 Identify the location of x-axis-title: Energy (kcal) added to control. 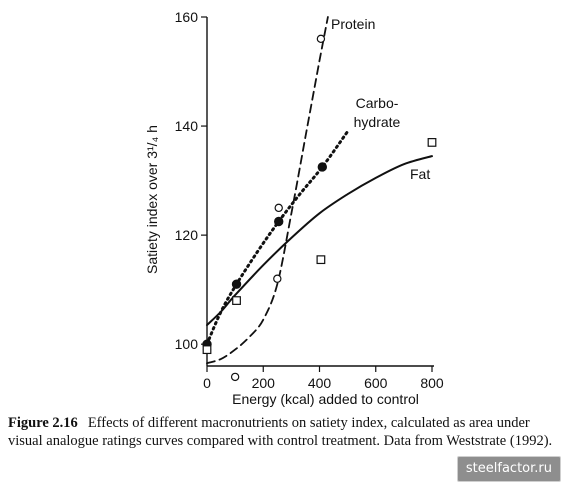
(325, 399).